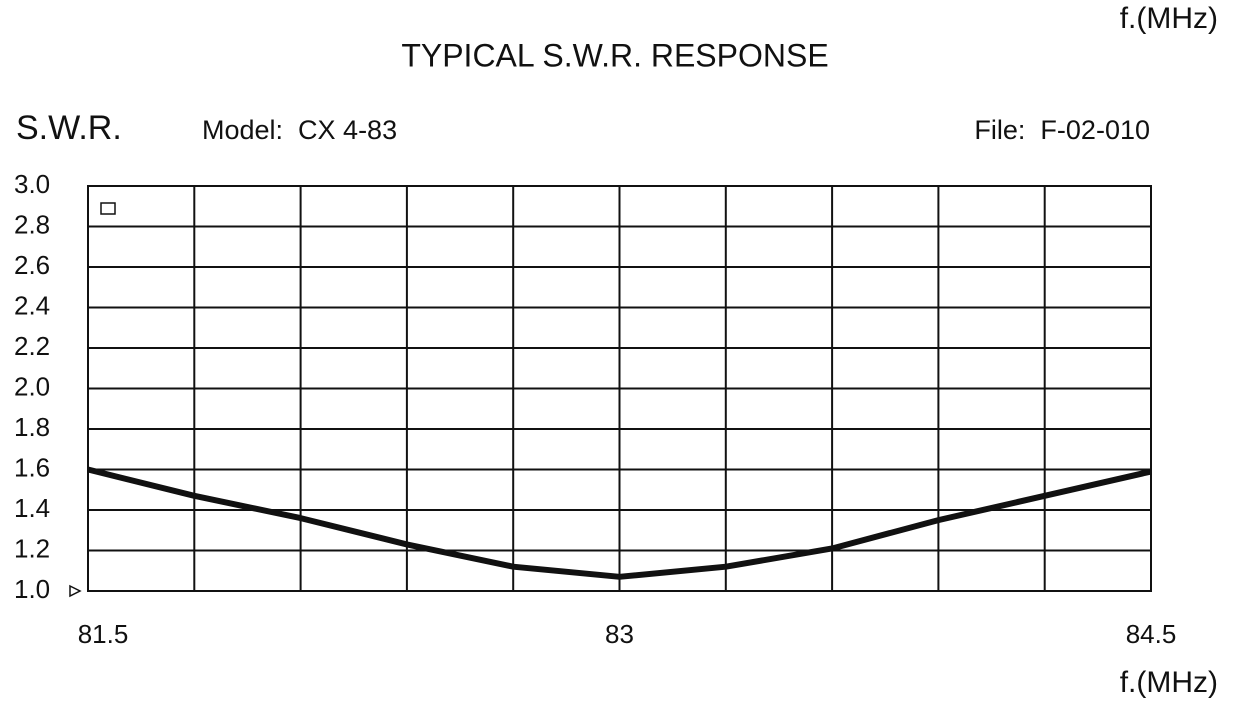  Describe the element at coordinates (32, 427) in the screenshot. I see `y-tick-label: 1.8` at that location.